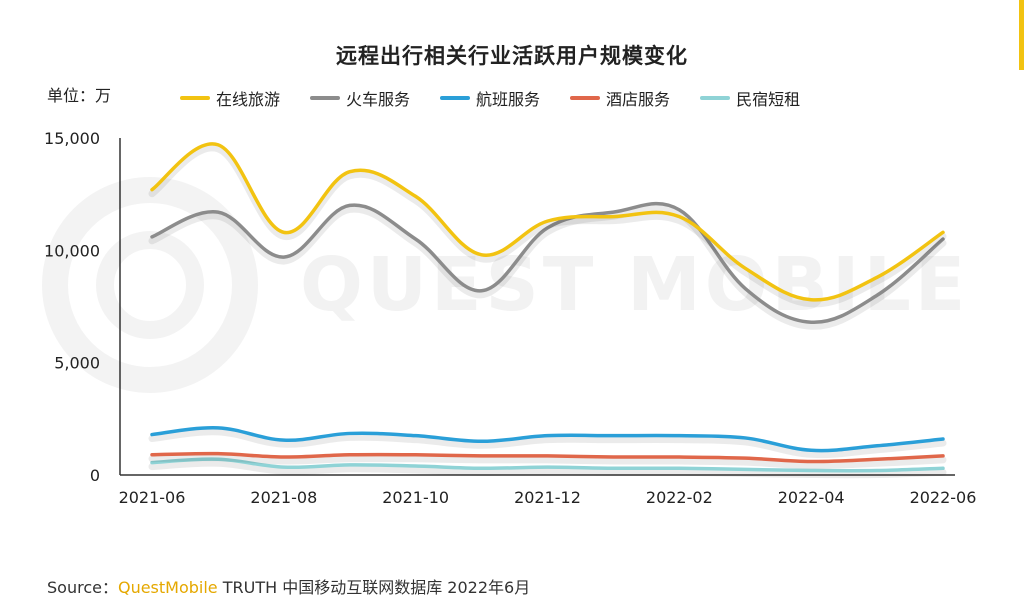  I want to click on y-tick-label: 5,000, so click(77, 363).